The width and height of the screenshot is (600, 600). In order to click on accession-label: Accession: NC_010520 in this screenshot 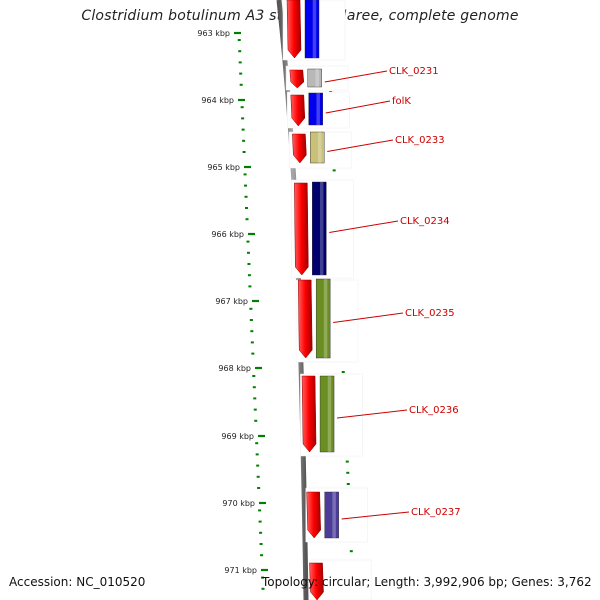, I will do `click(77, 582)`.